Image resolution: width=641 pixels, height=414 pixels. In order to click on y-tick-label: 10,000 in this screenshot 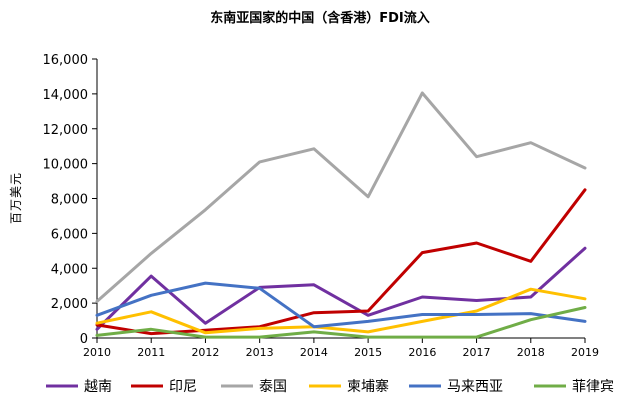, I will do `click(66, 165)`.